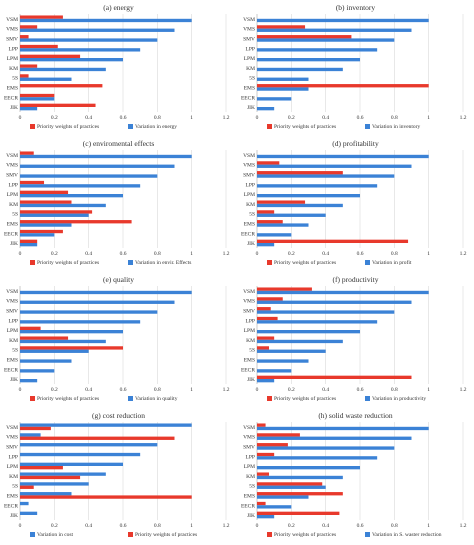  Describe the element at coordinates (156, 399) in the screenshot. I see `legend-label: Variation in quality` at that location.